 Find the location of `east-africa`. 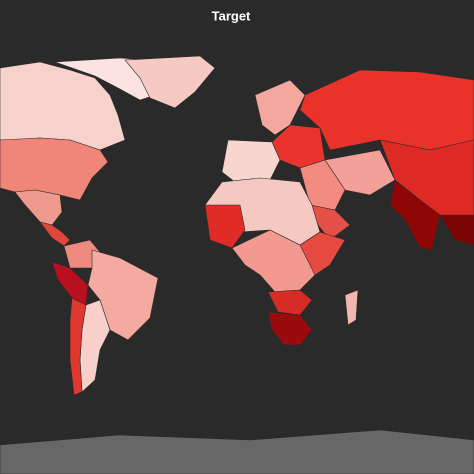

east-africa is located at coordinates (322, 253).